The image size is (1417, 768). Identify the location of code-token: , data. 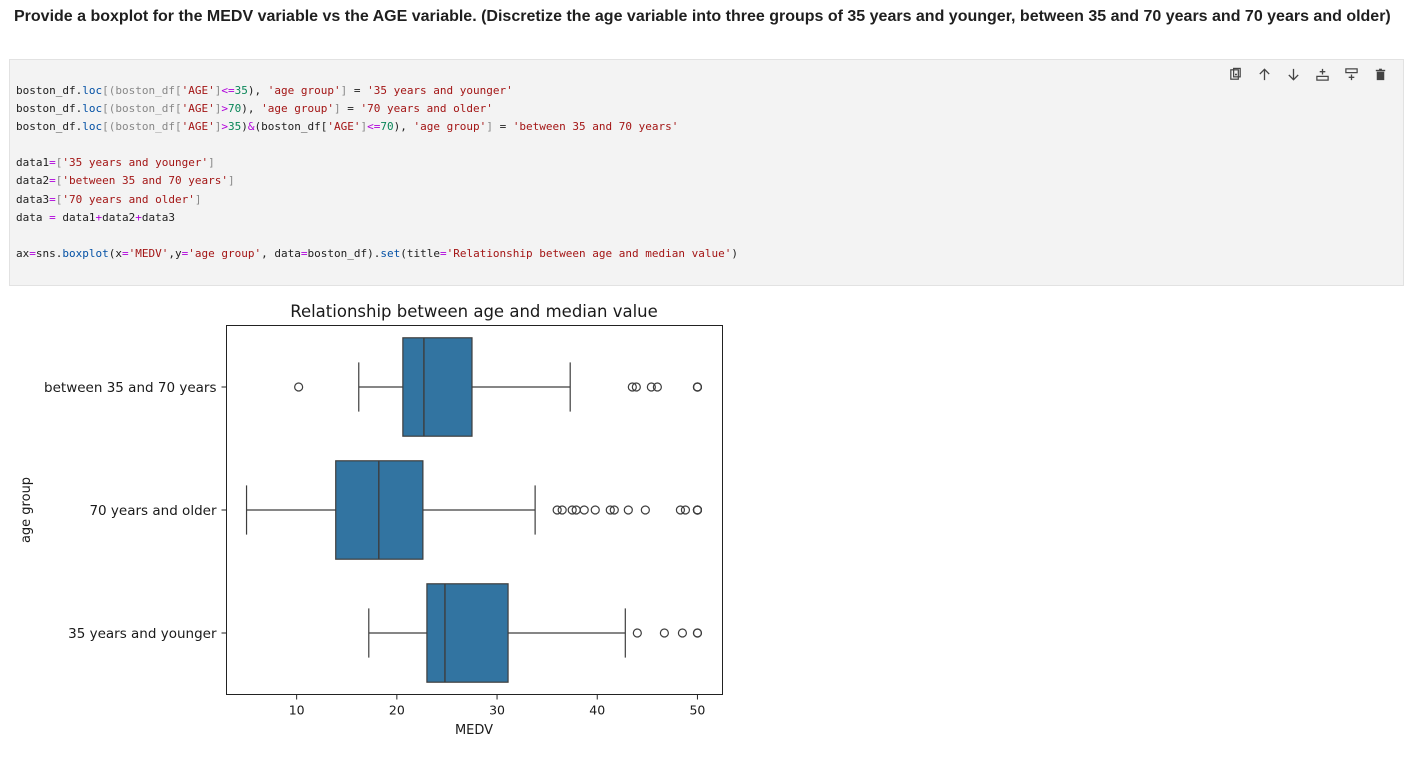
(281, 253).